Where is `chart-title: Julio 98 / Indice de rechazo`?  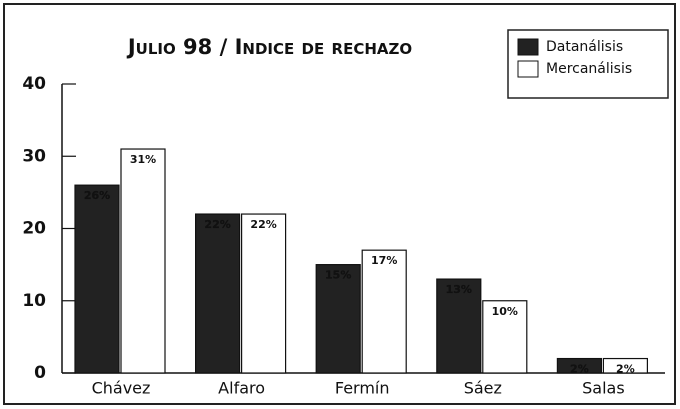 chart-title: Julio 98 / Indice de rechazo is located at coordinates (269, 47).